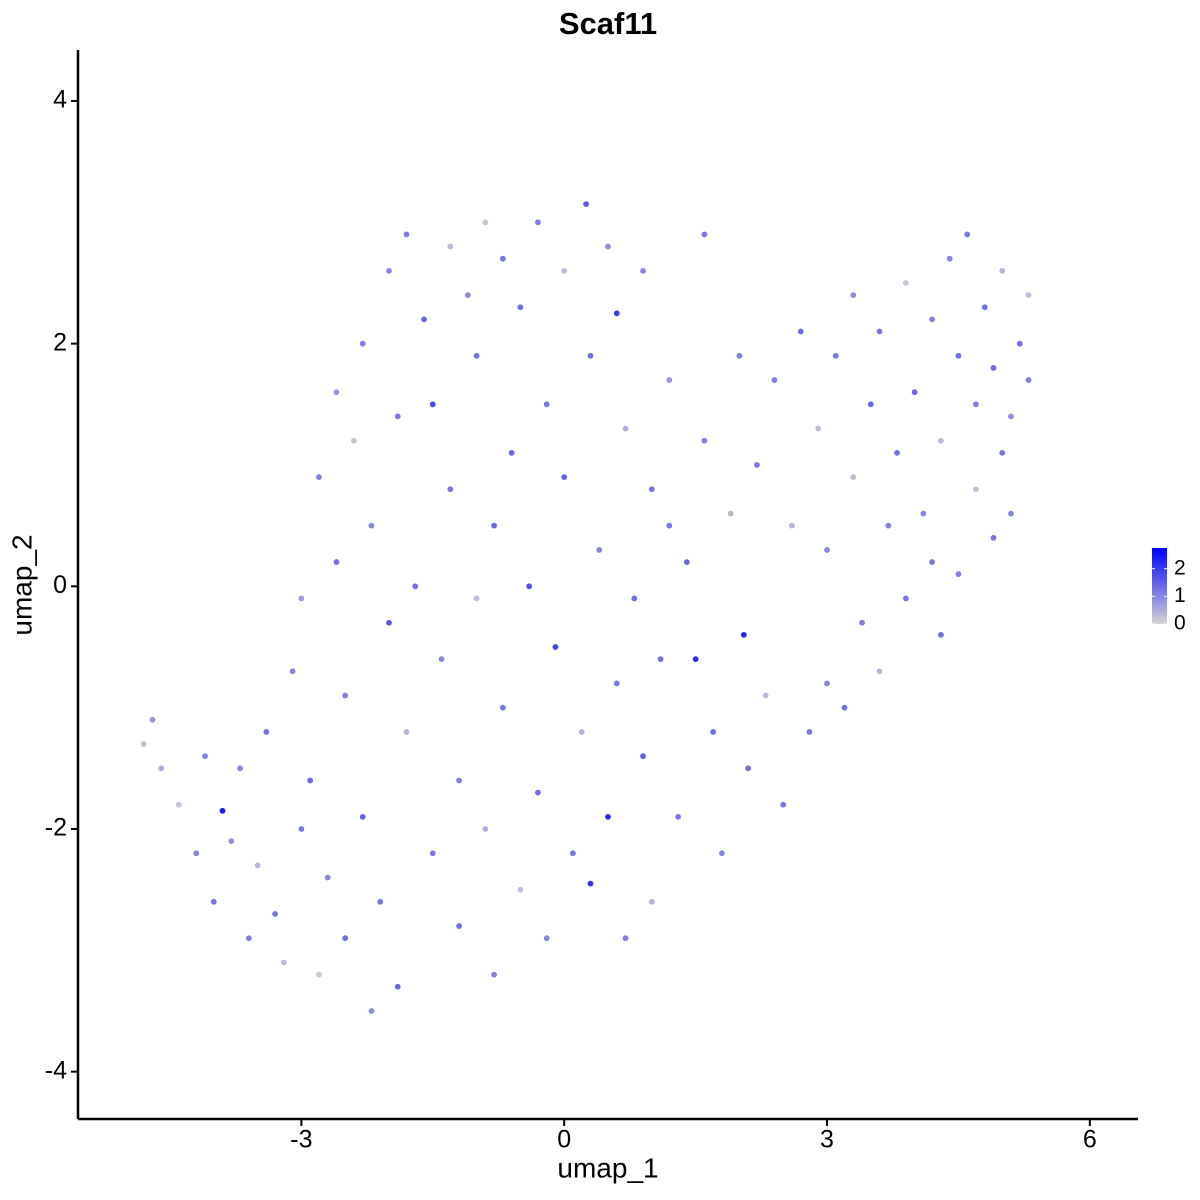  Describe the element at coordinates (564, 1140) in the screenshot. I see `x-tick-label: 0` at that location.